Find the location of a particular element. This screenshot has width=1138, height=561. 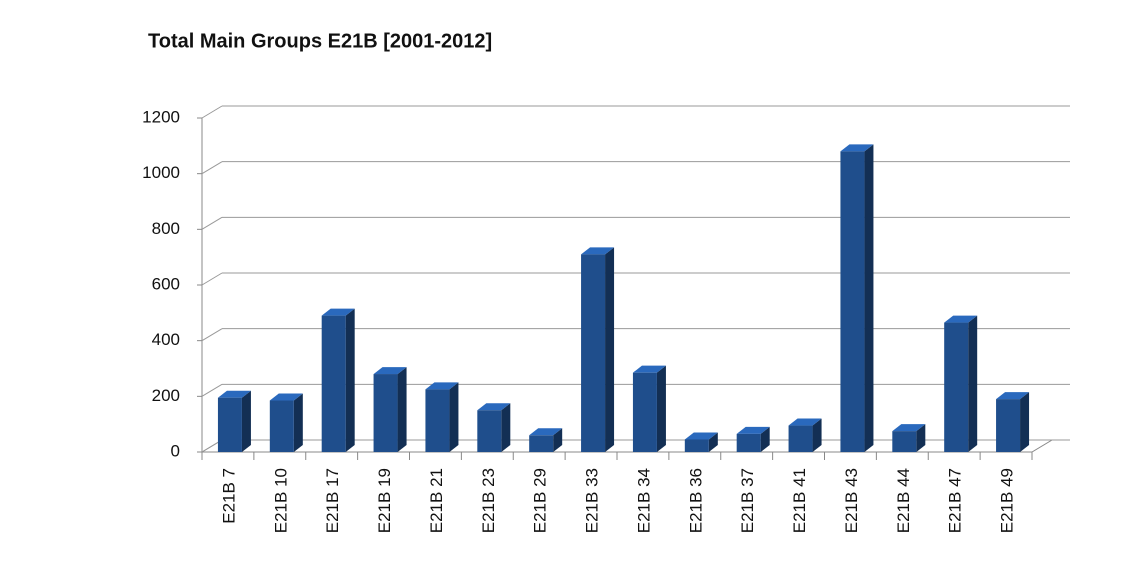

y-tick-label: 800 is located at coordinates (166, 228).